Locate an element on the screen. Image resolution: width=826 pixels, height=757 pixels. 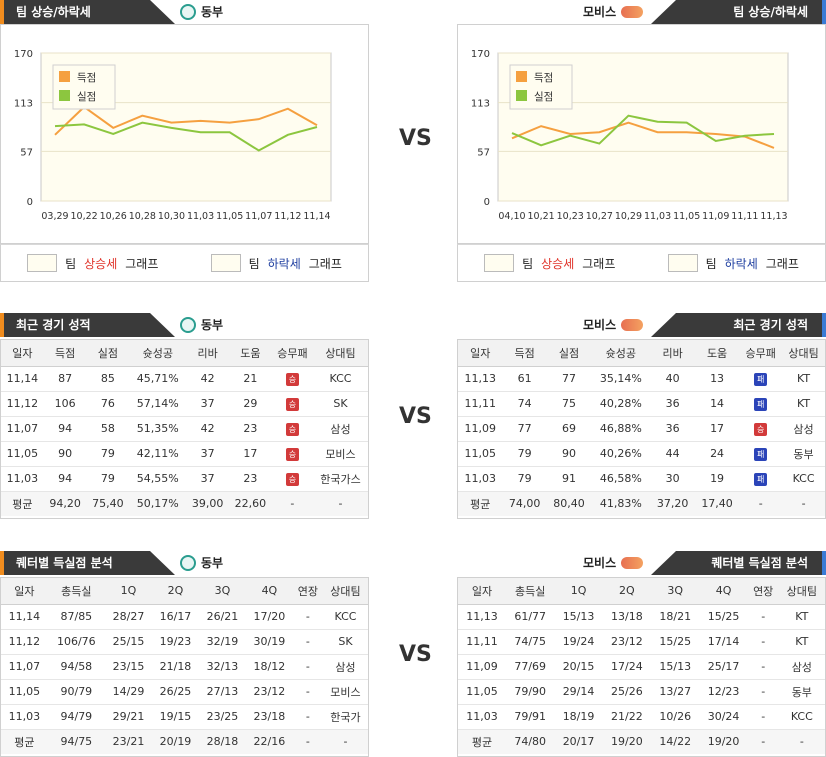
x-tick-label: 11,12 is located at coordinates (287, 216).